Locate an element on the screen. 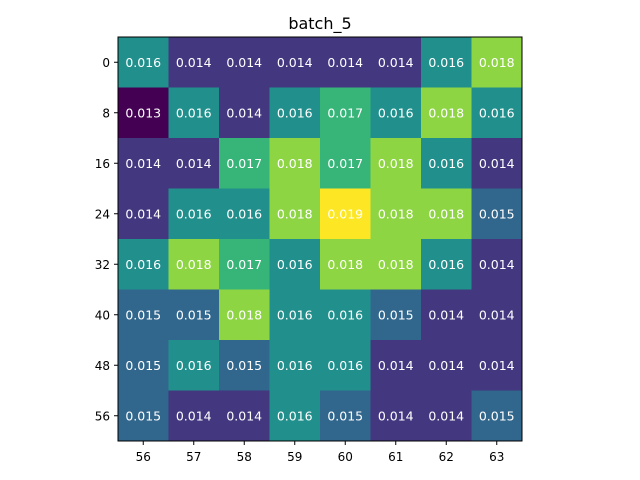  y-tick-label: 40 is located at coordinates (102, 315).